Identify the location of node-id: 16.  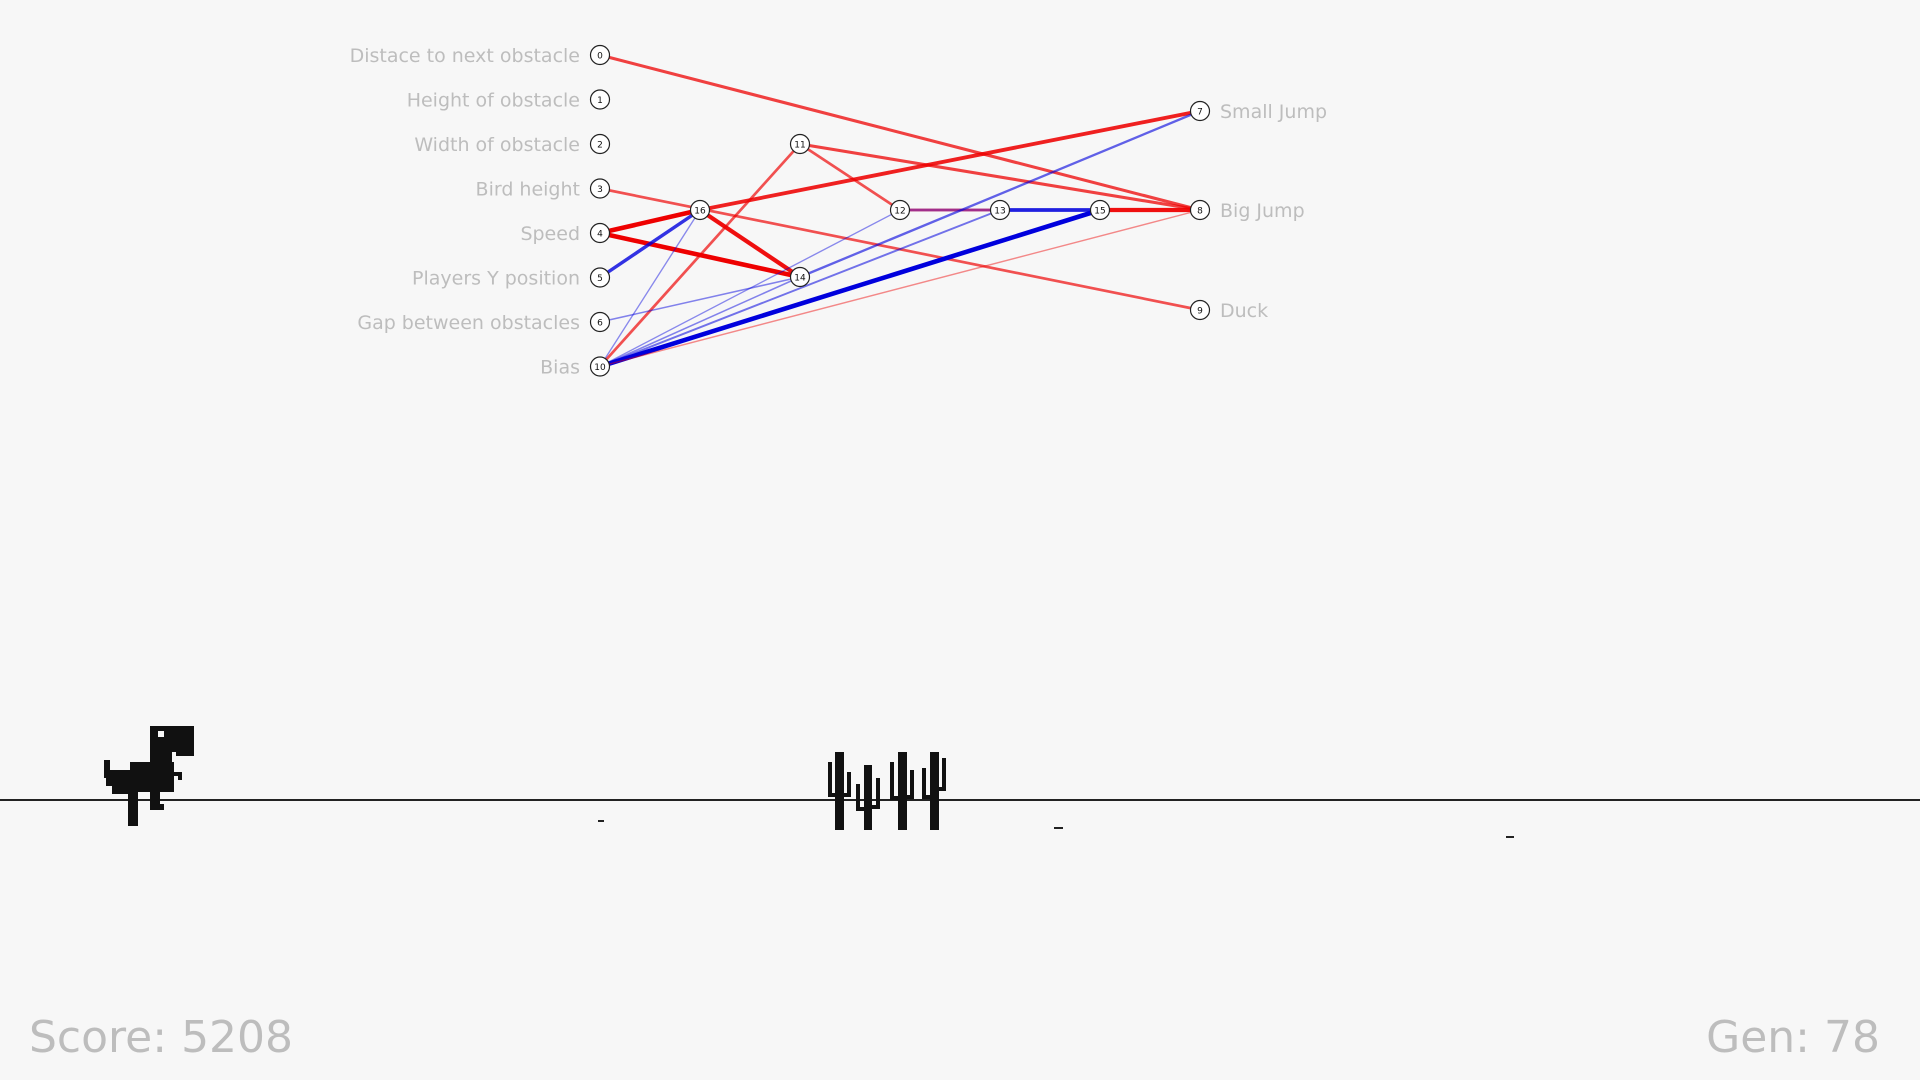
(700, 212).